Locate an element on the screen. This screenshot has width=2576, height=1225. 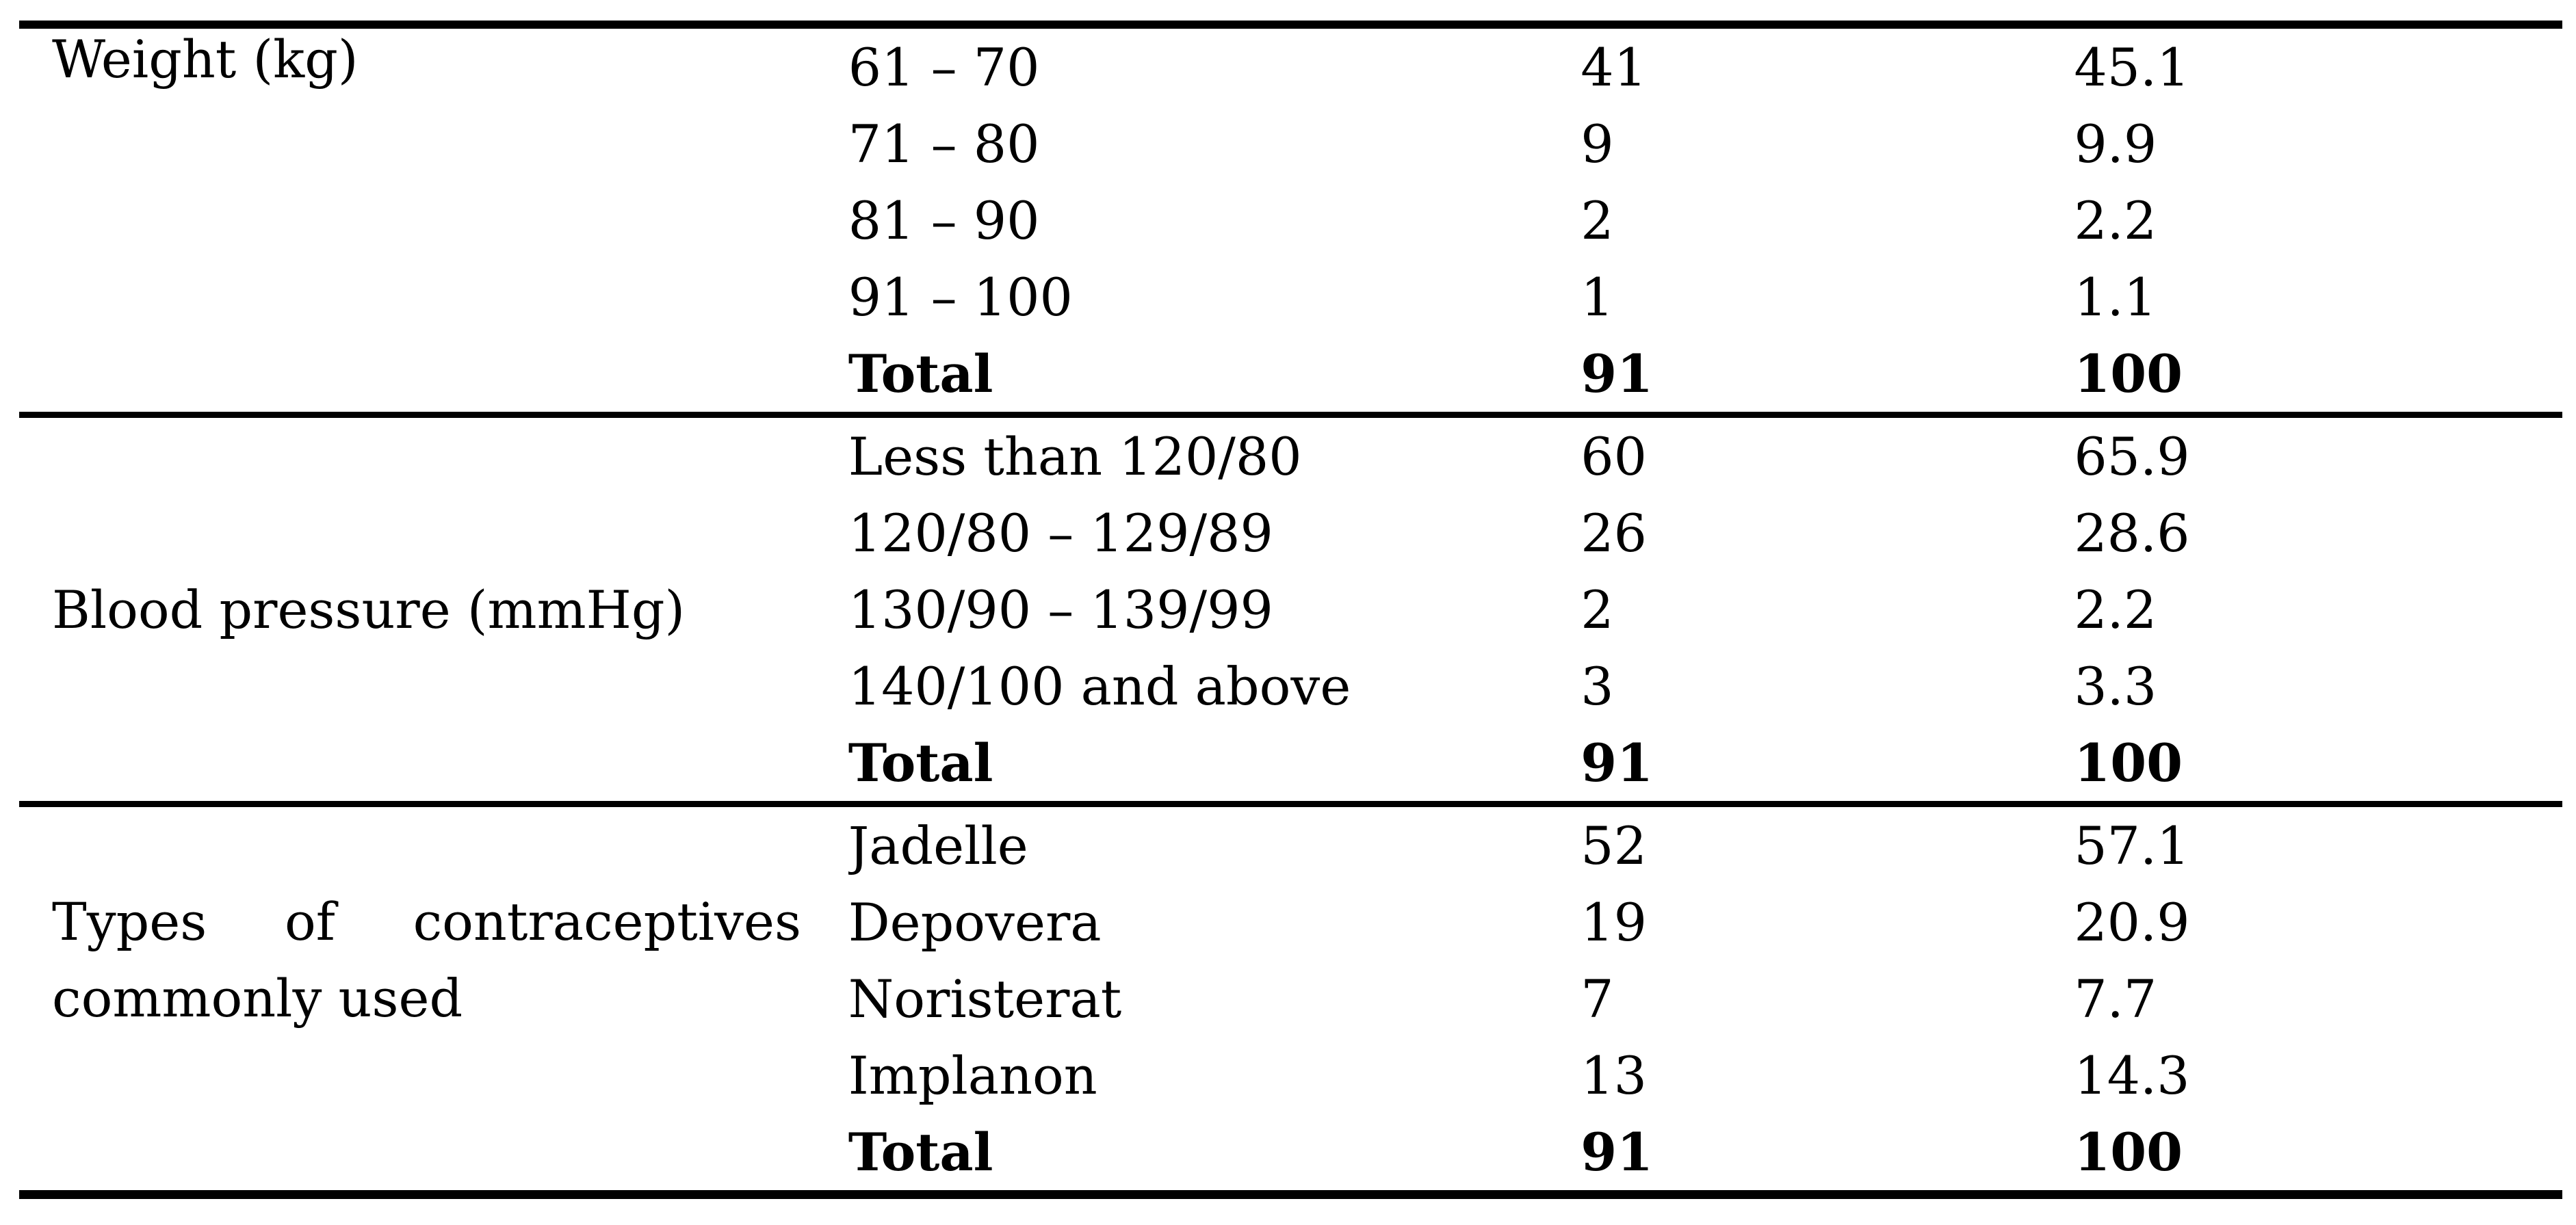
subcategory-cell: 91 – 100 is located at coordinates (960, 297).